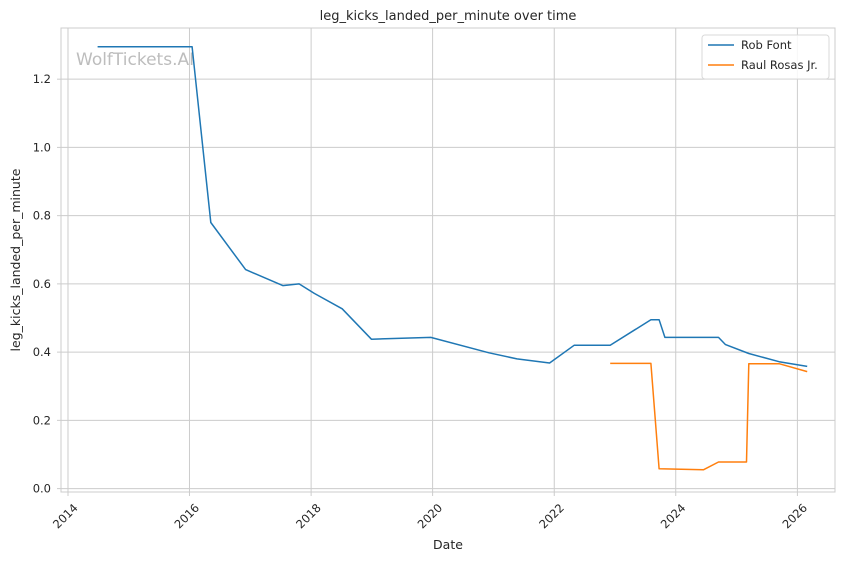 Image resolution: width=844 pixels, height=561 pixels. Describe the element at coordinates (135, 60) in the screenshot. I see `watermark: WolfTickets.AI` at that location.